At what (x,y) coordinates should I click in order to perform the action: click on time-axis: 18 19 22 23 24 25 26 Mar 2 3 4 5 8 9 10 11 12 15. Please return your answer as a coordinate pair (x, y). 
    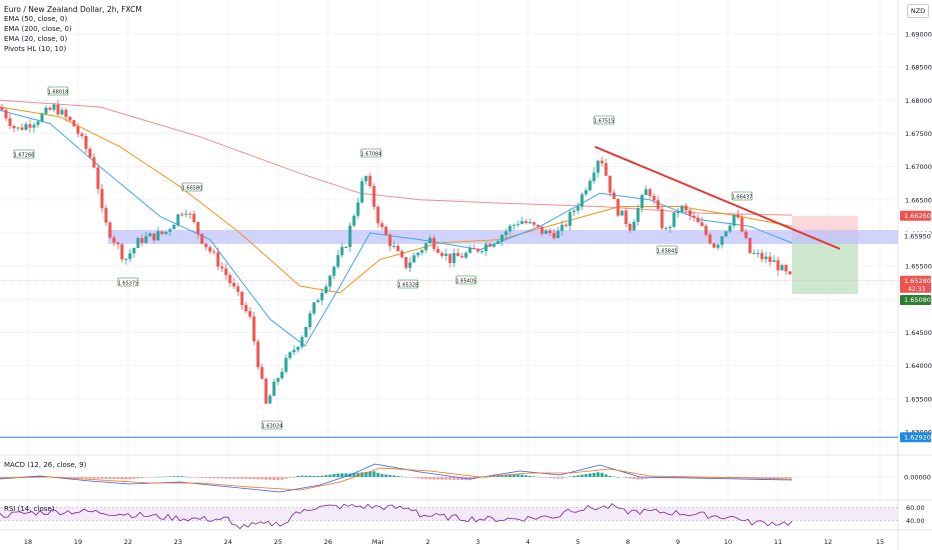
    Looking at the image, I should click on (454, 542).